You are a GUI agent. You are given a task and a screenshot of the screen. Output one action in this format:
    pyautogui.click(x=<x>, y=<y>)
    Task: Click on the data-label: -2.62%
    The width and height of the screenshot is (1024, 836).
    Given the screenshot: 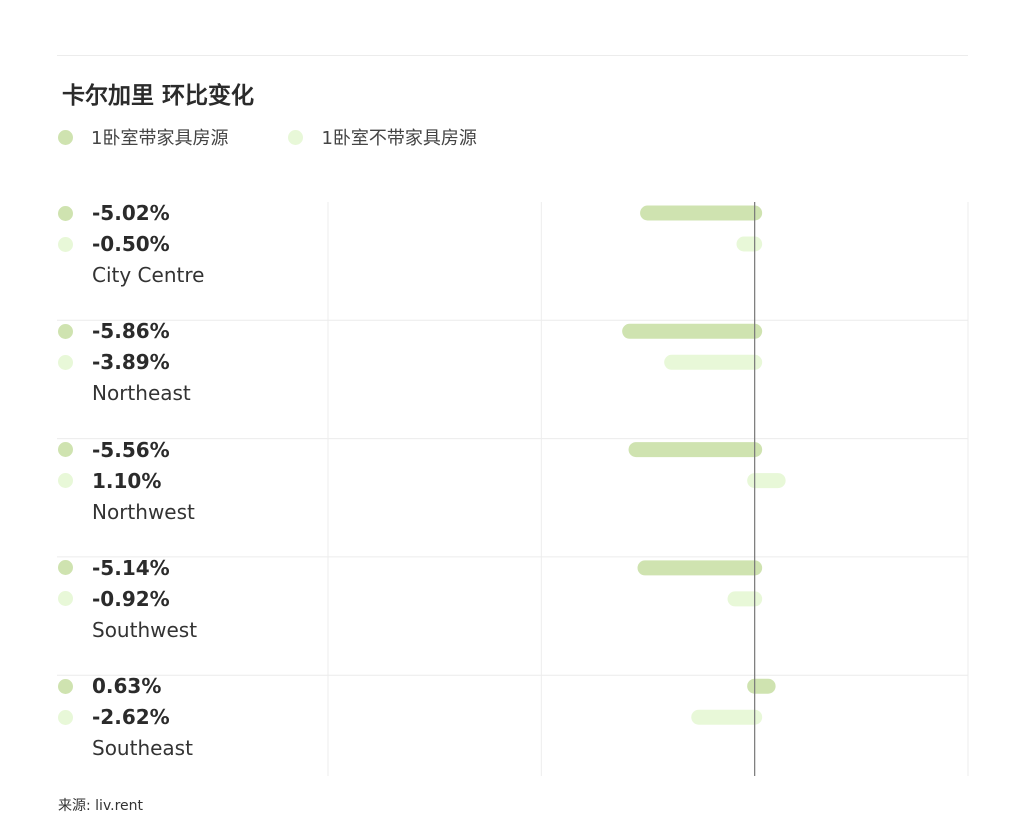 What is the action you would take?
    pyautogui.click(x=131, y=717)
    